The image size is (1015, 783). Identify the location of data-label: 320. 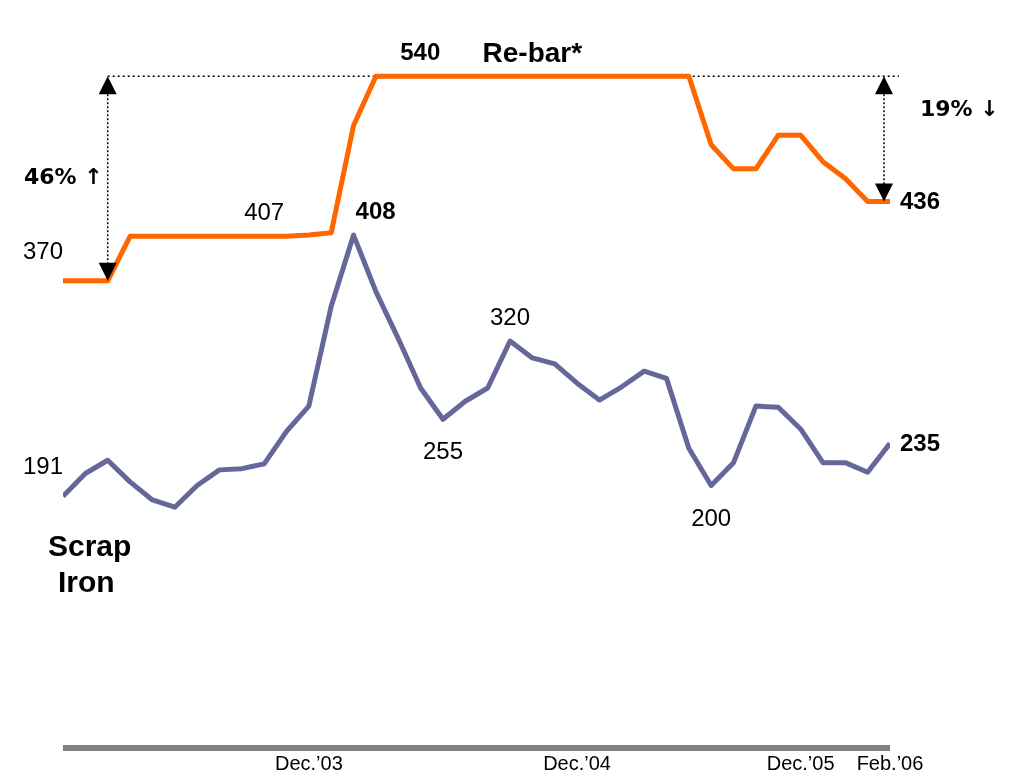
(510, 317).